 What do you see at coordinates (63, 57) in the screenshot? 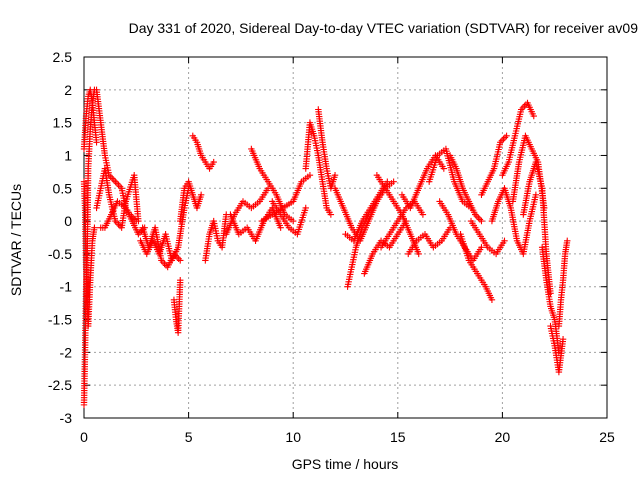
I see `y-tick-label: 2.5` at bounding box center [63, 57].